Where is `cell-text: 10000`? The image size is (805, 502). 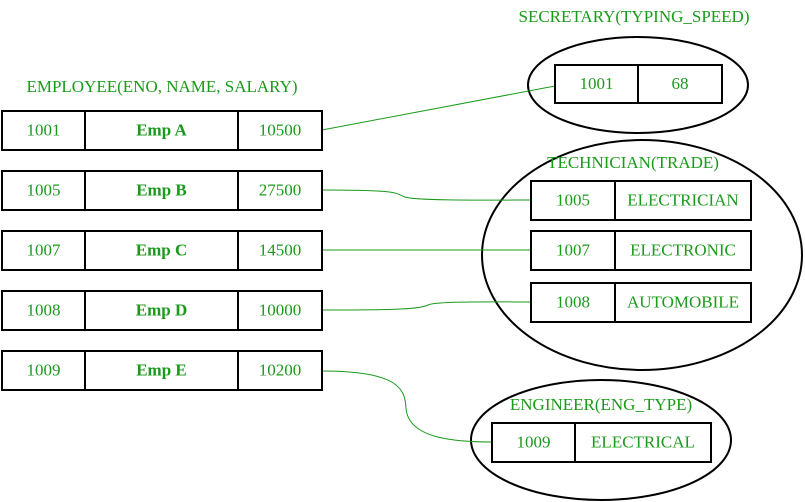 cell-text: 10000 is located at coordinates (280, 309).